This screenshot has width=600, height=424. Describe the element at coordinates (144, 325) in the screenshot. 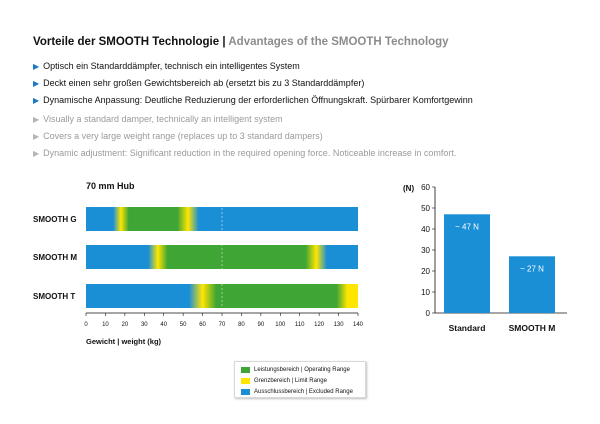

I see `x-tick-label: 30` at that location.